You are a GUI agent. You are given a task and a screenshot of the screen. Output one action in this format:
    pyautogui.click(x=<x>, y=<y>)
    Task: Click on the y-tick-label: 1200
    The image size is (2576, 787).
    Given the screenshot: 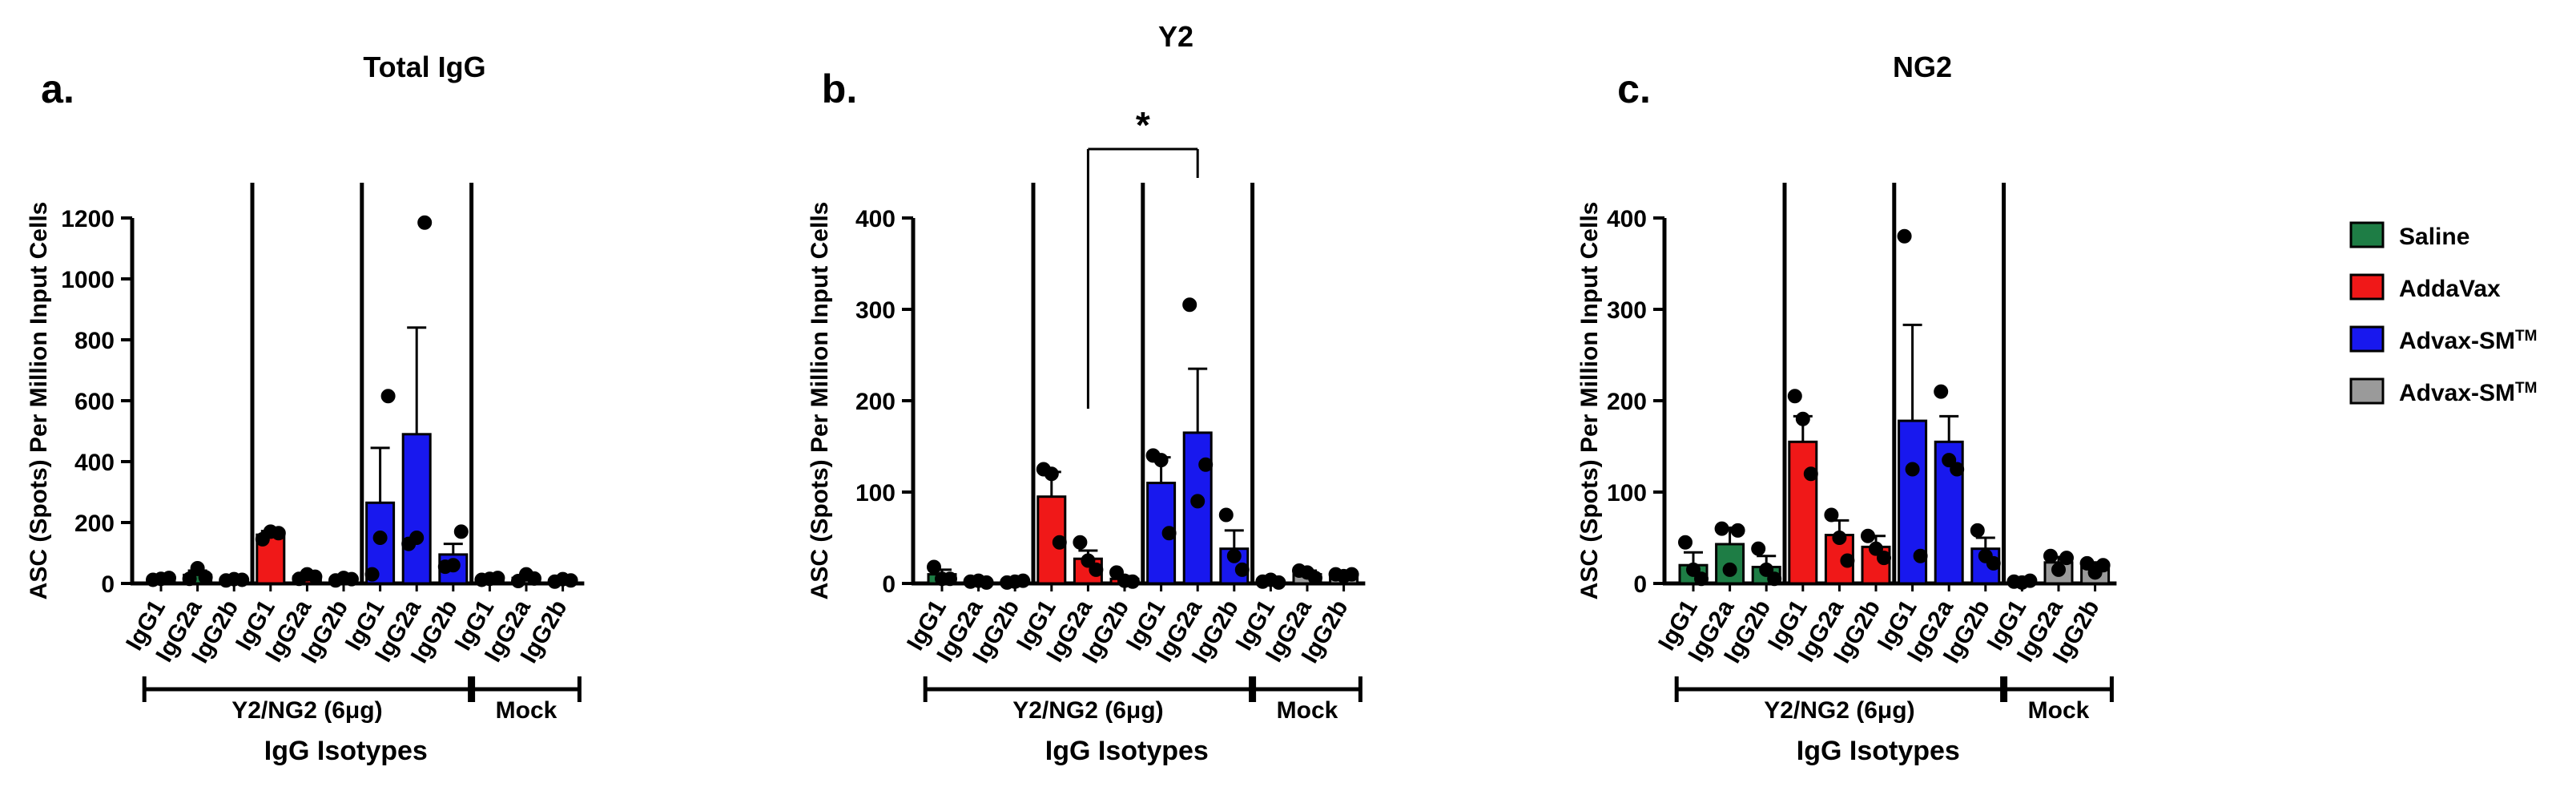 What is the action you would take?
    pyautogui.click(x=88, y=219)
    